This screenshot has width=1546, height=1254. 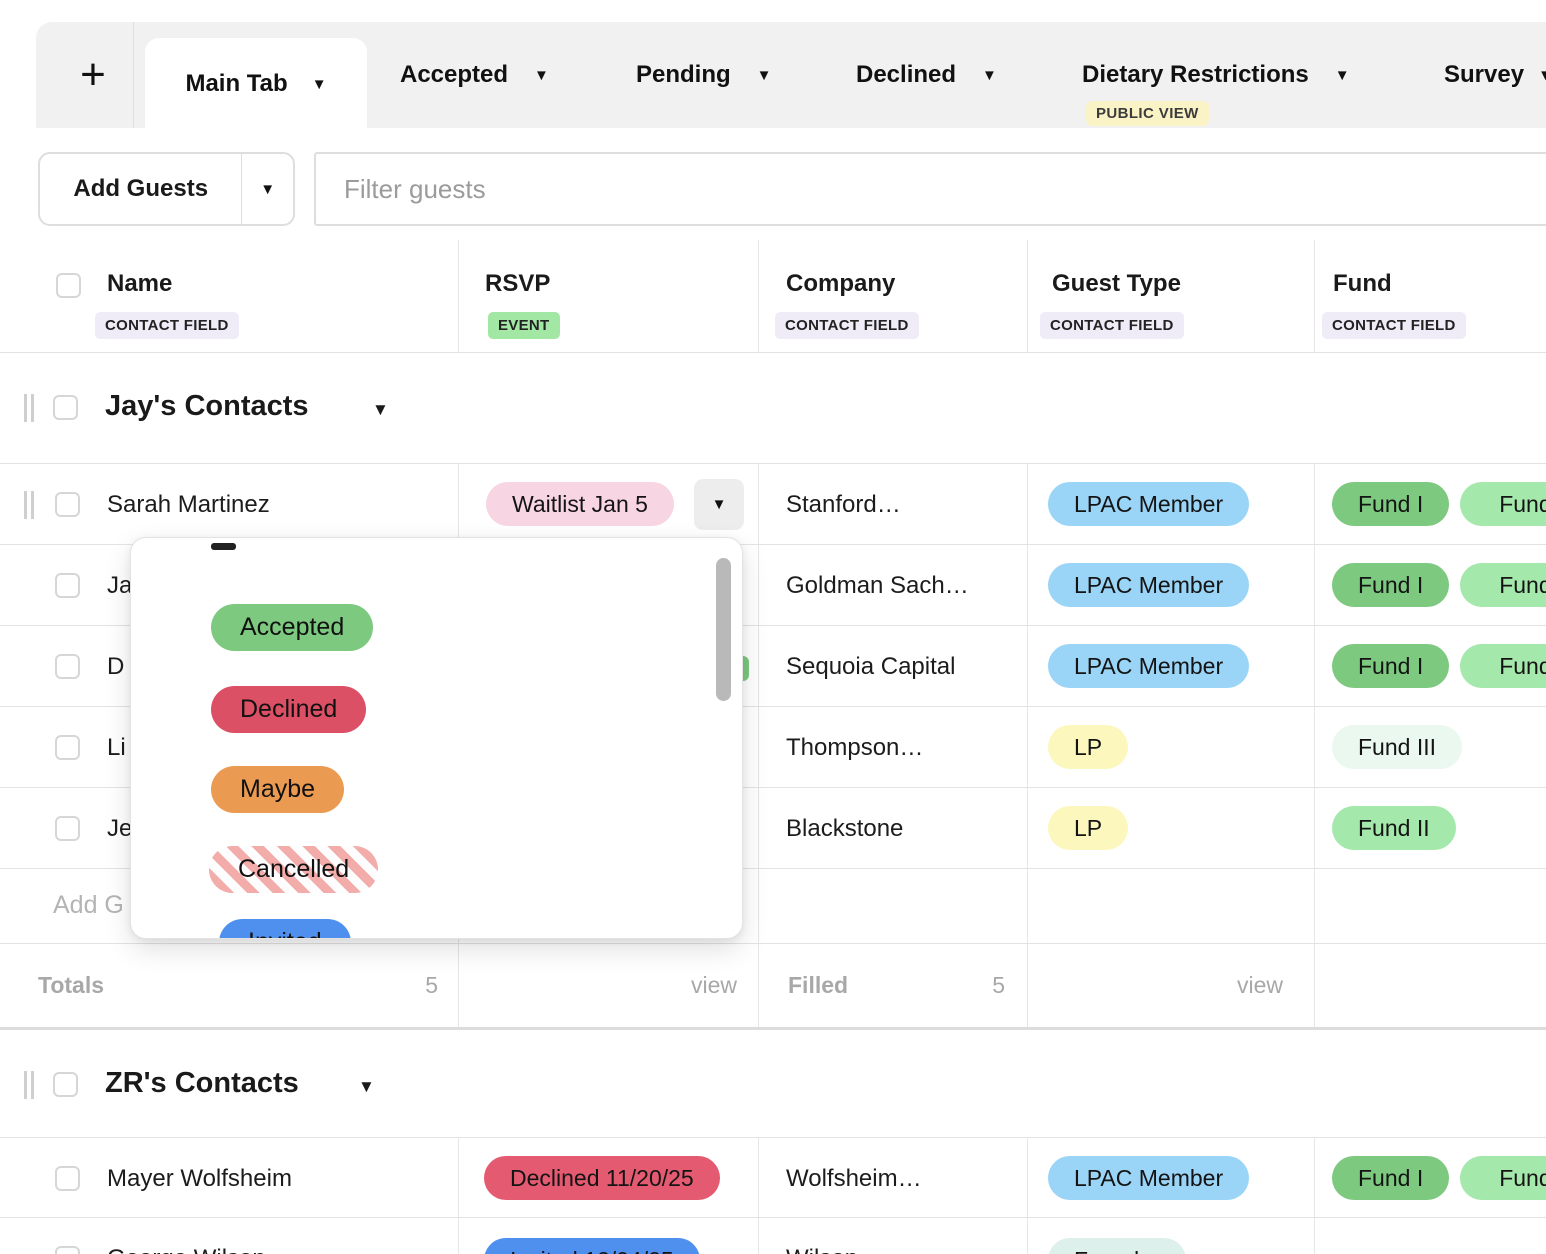 What do you see at coordinates (1259, 985) in the screenshot?
I see `guest-type-view-link: view` at bounding box center [1259, 985].